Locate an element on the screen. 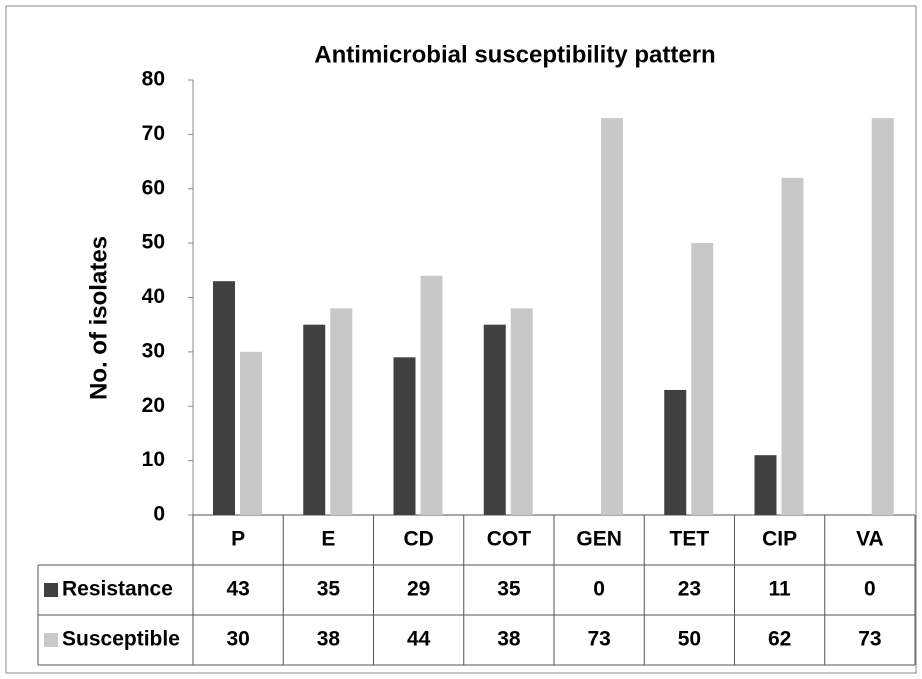 The height and width of the screenshot is (679, 922). table-value: 50 is located at coordinates (689, 639).